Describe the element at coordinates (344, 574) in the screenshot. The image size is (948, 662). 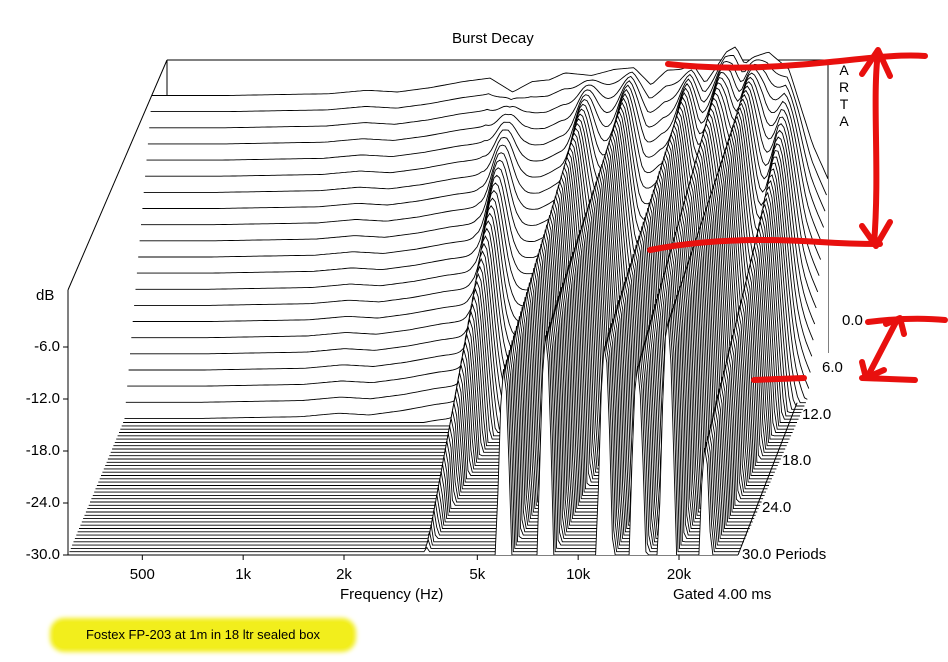
I see `x-tick-label: 2k` at that location.